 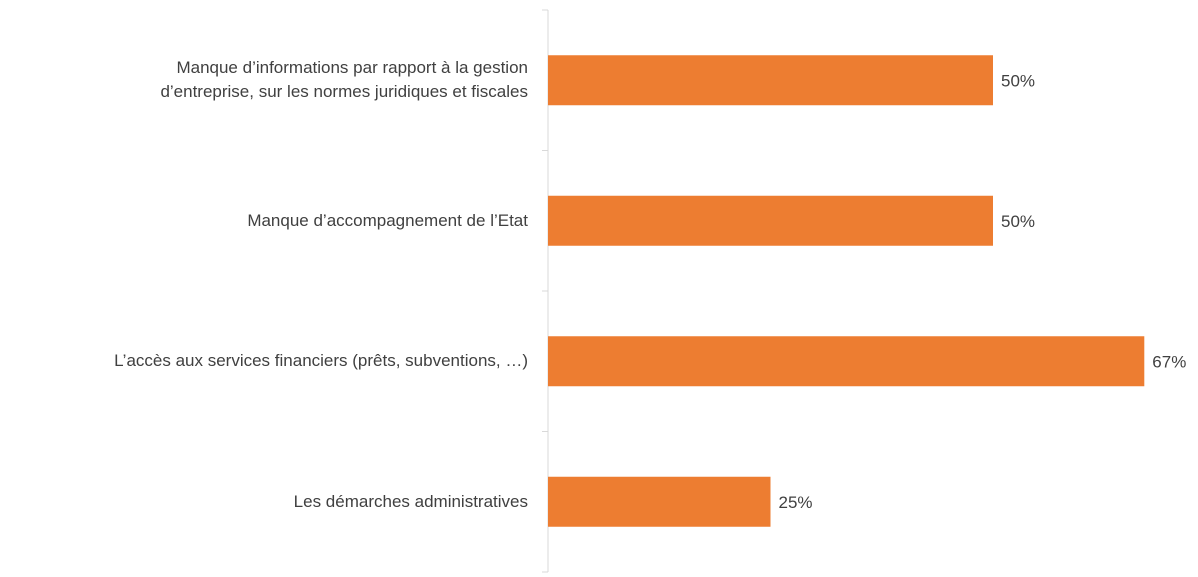 I want to click on category-label: Manque d’accompagnement de l’Etat, so click(x=387, y=220).